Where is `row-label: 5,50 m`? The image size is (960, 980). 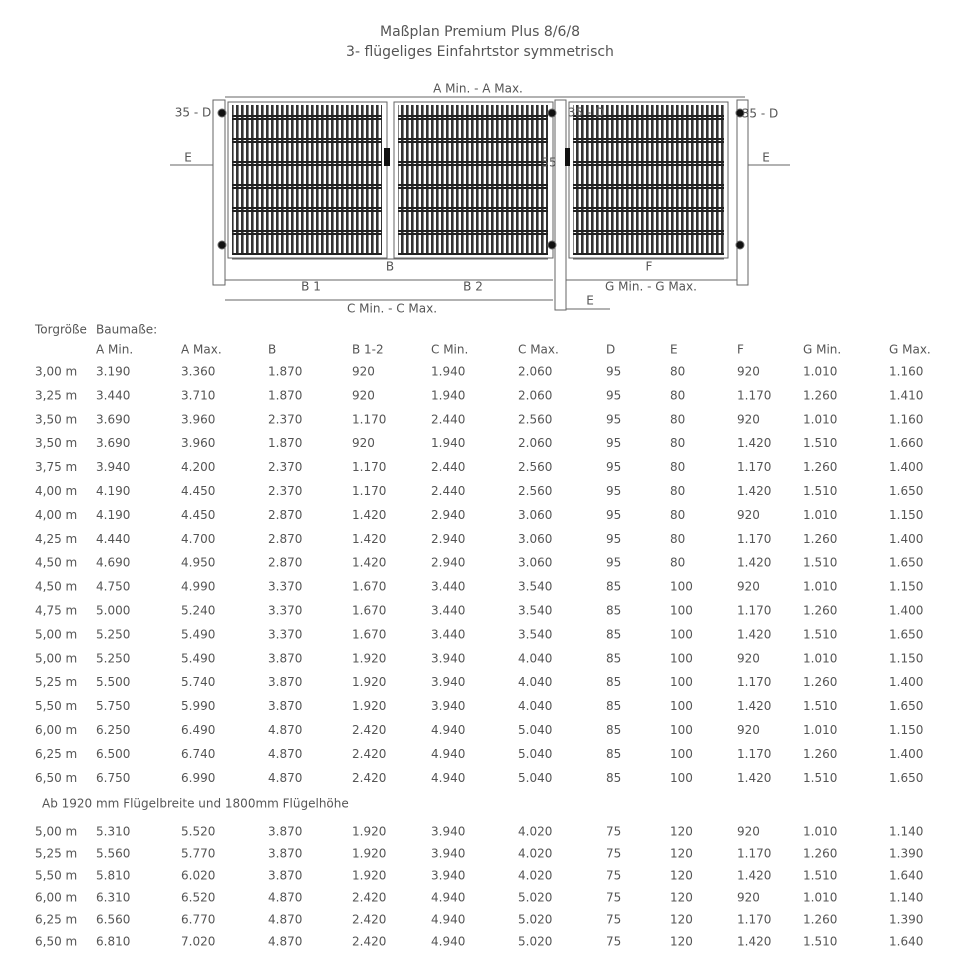 row-label: 5,50 m is located at coordinates (56, 706).